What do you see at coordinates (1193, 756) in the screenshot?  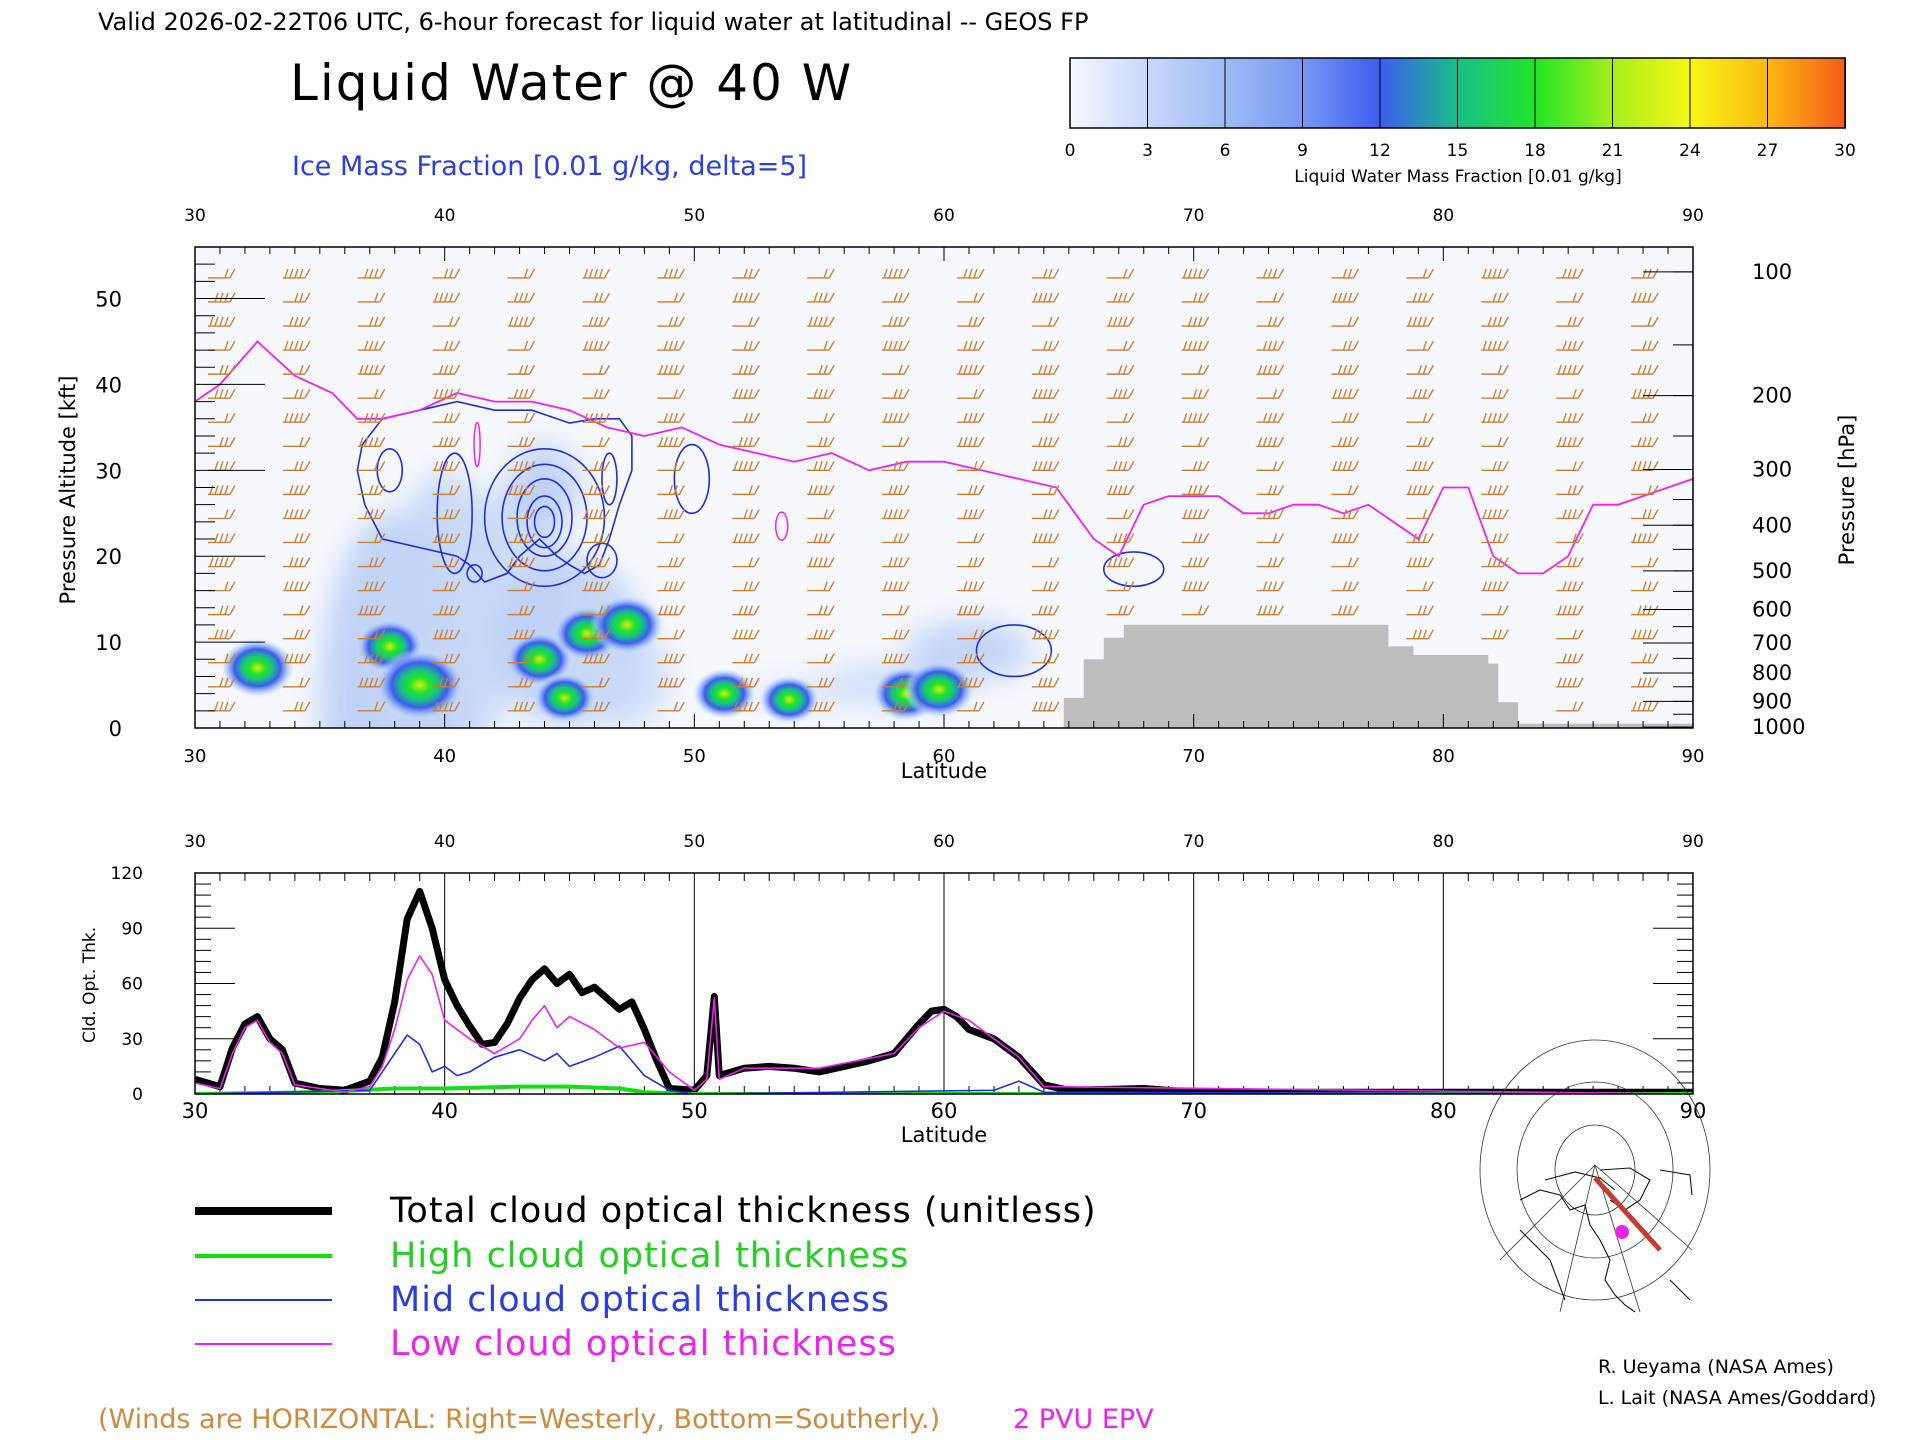 I see `top-x-tick-label: 70` at bounding box center [1193, 756].